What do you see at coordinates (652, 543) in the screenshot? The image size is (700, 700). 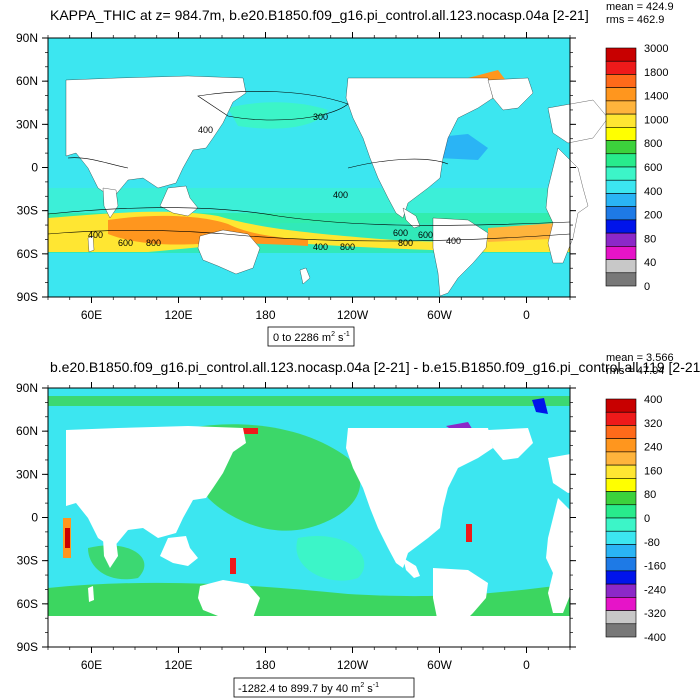 I see `colorbar-label: -80` at bounding box center [652, 543].